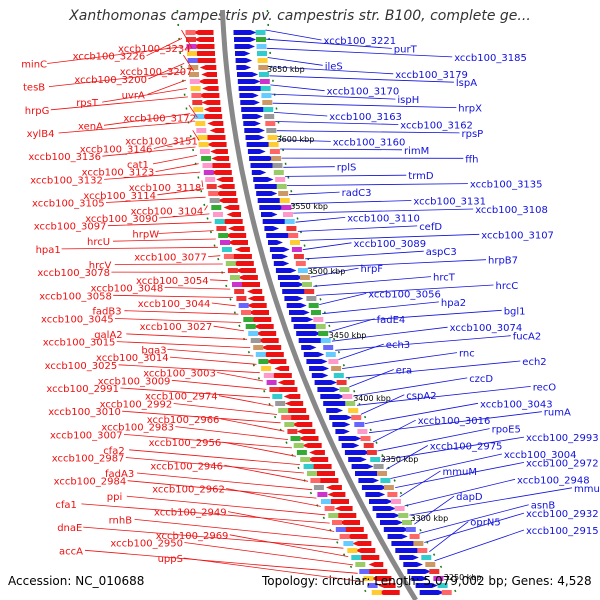 The image size is (600, 600). Describe the element at coordinates (444, 278) in the screenshot. I see `right-gene-label: hrcT` at that location.